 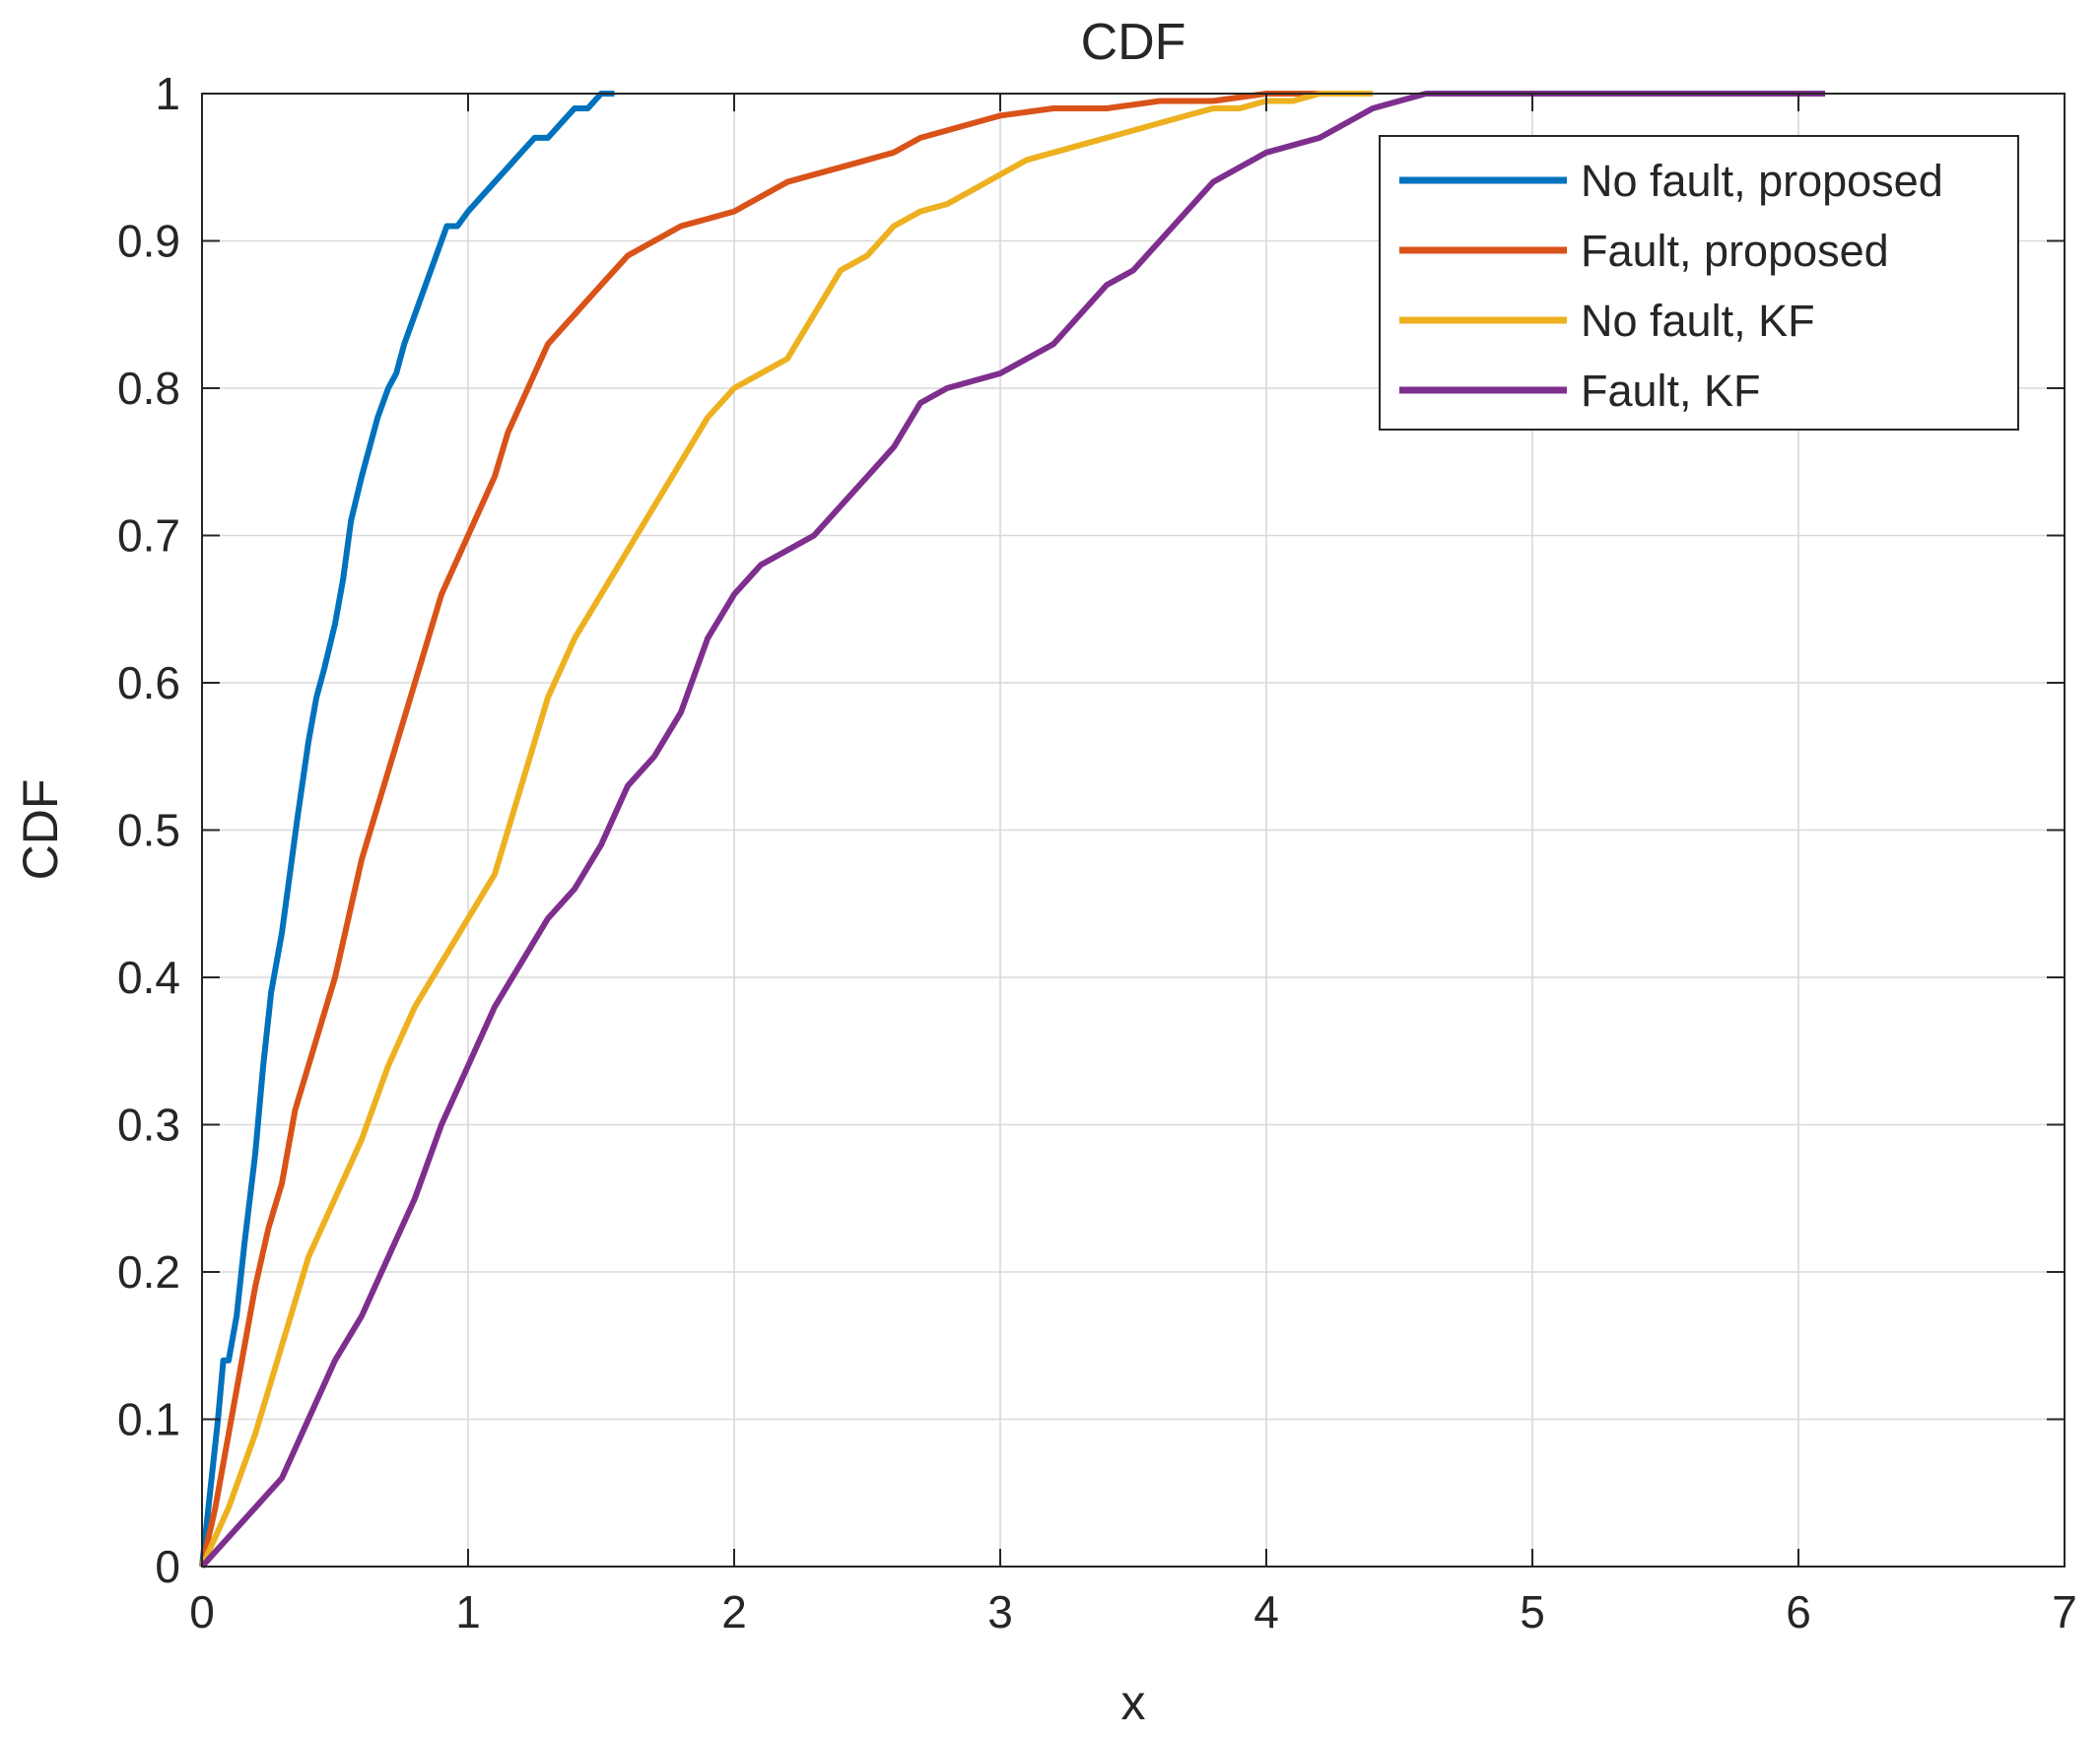 I want to click on x-tick-label: 7, so click(x=2064, y=1611).